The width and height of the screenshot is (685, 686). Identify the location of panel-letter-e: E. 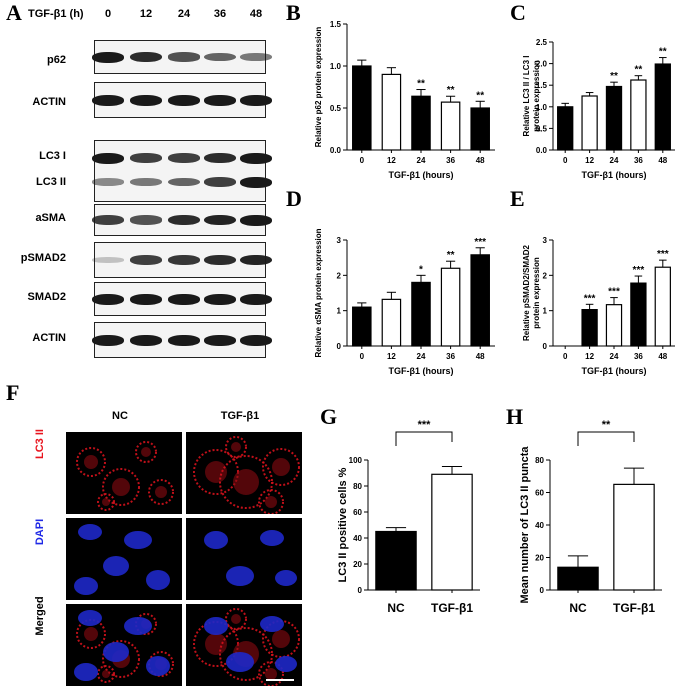
(517, 198).